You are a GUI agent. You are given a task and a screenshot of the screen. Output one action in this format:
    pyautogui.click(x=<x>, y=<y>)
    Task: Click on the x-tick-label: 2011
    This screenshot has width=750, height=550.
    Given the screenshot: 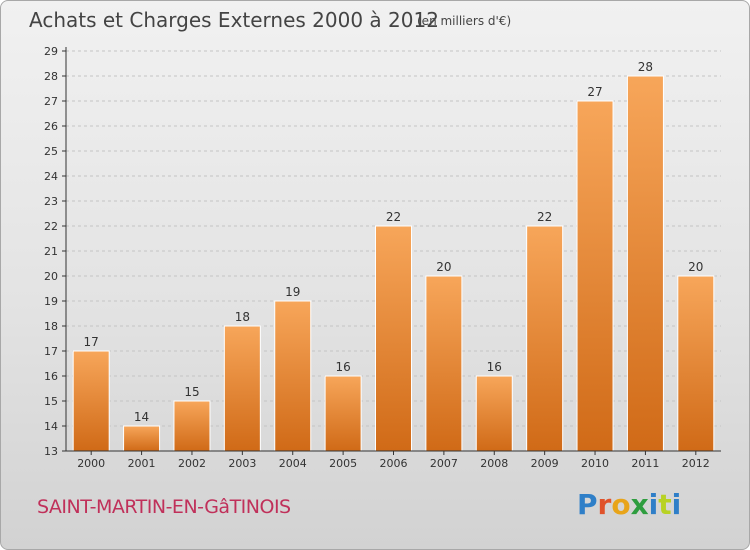 What is the action you would take?
    pyautogui.click(x=645, y=463)
    